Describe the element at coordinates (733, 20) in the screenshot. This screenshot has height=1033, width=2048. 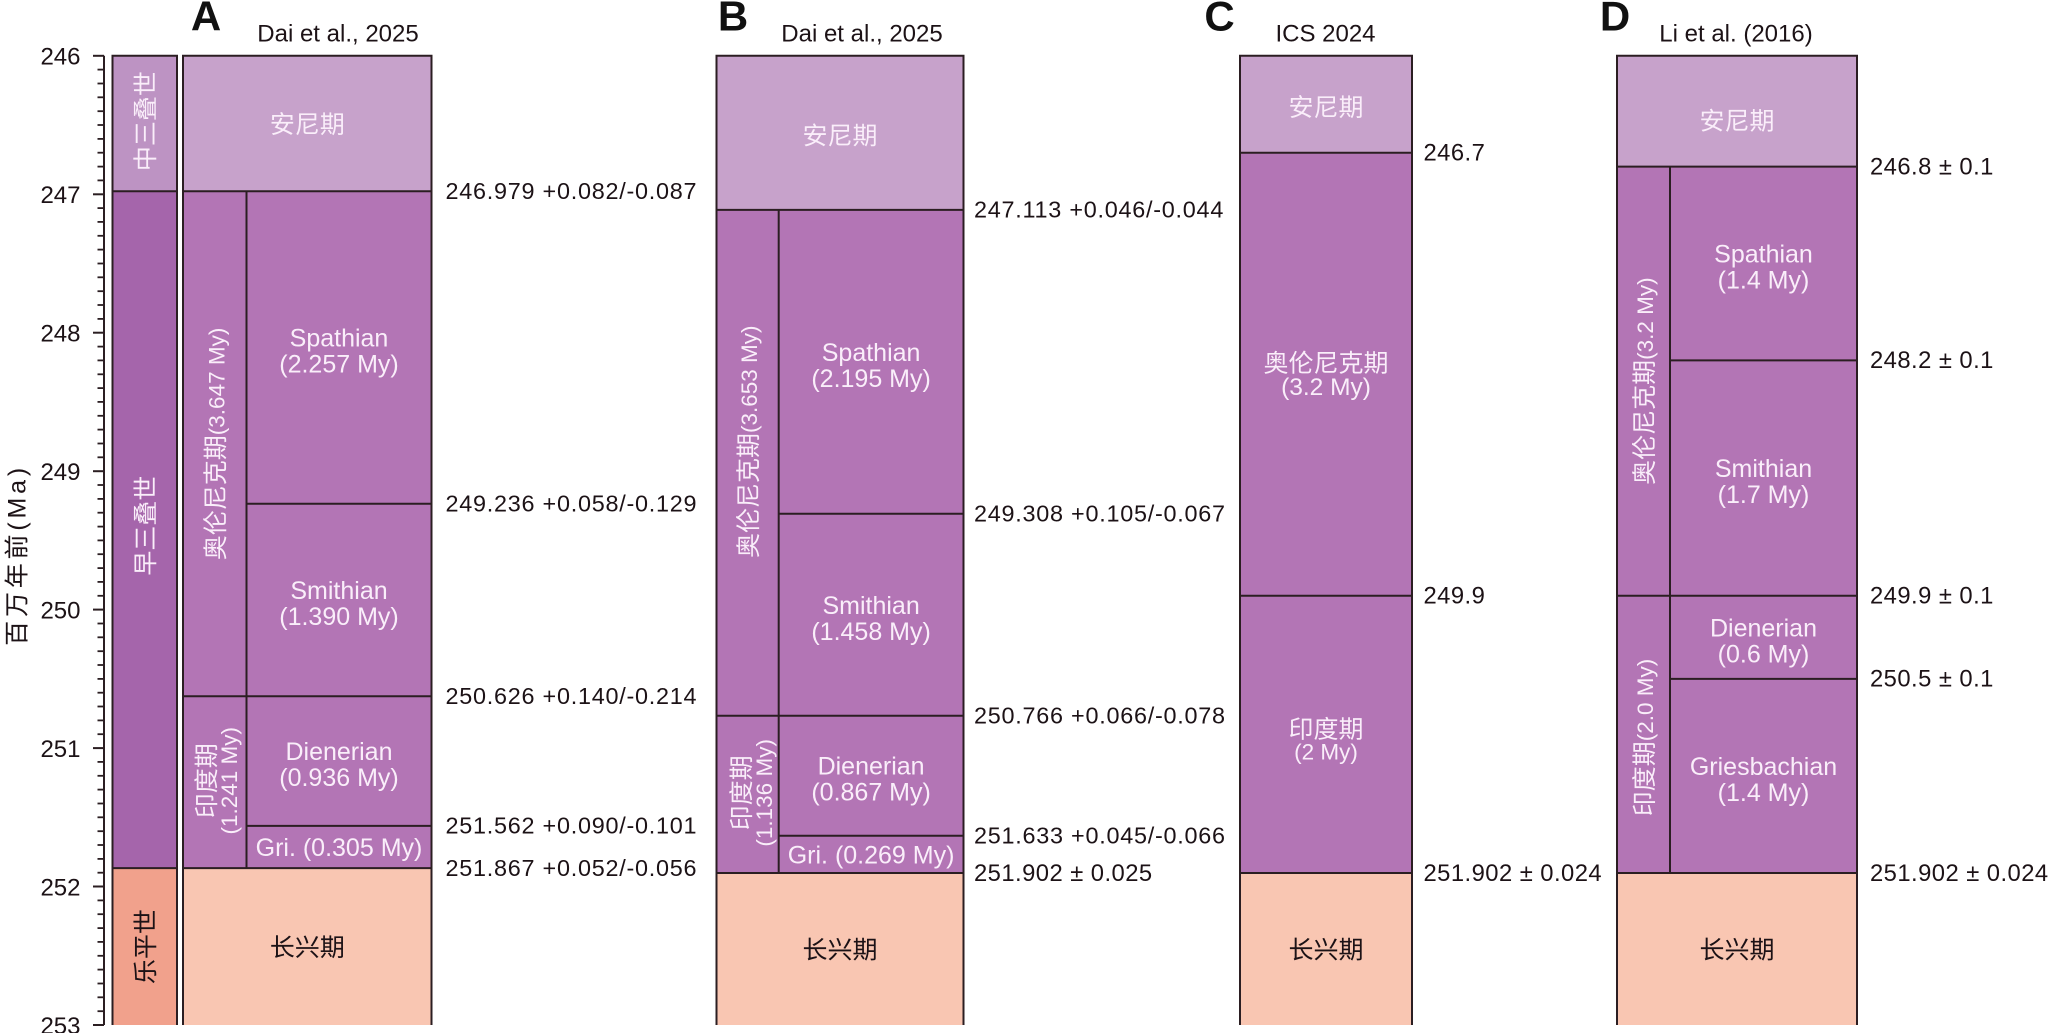
I see `svg-text: B` at that location.